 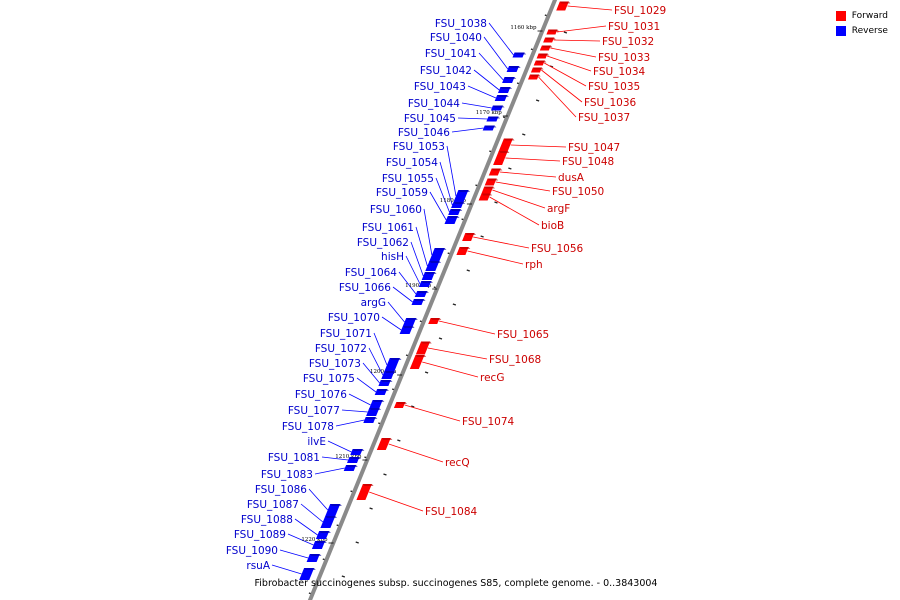 I want to click on forward-gene-label: FSU_1068, so click(x=515, y=360).